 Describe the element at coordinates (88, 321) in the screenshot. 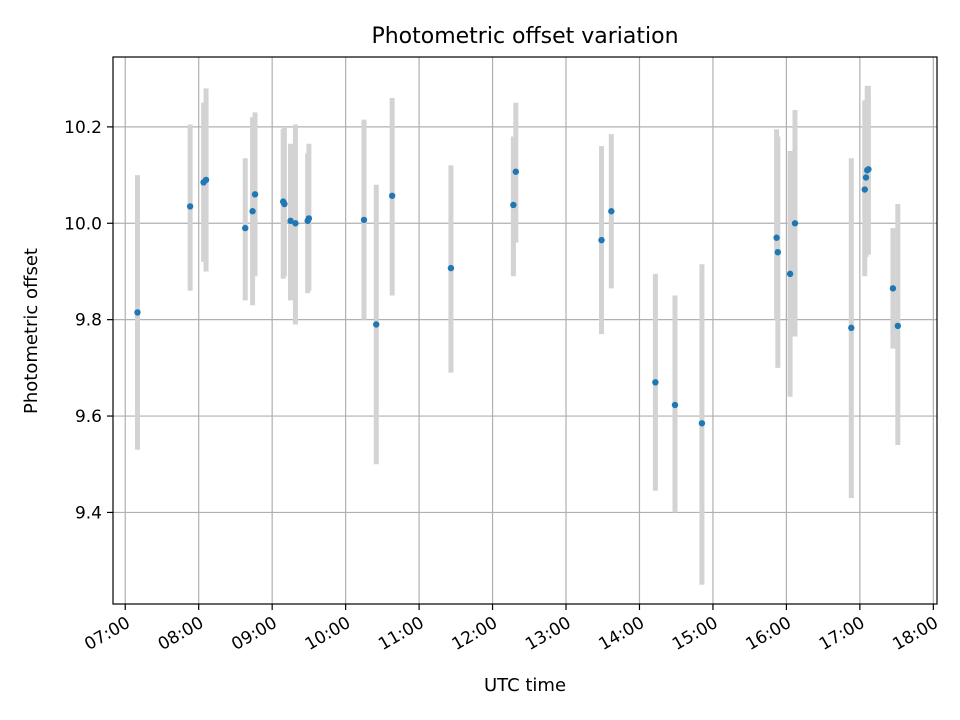

I see `y-tick-label: 9.8` at that location.